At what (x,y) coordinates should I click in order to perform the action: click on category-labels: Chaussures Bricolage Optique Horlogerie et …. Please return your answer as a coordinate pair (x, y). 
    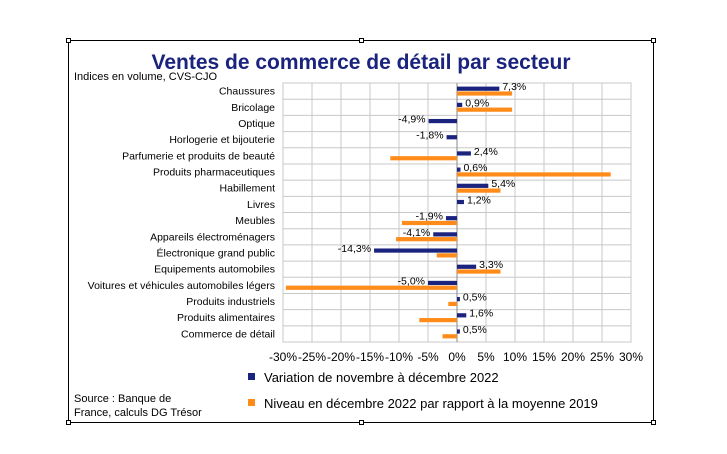
    Looking at the image, I should click on (182, 213).